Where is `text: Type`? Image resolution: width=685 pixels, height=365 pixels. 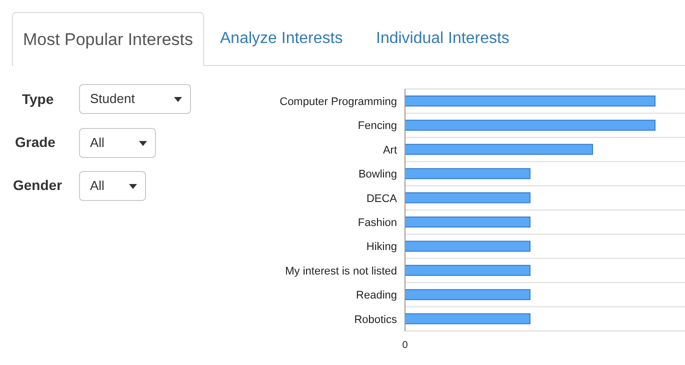 text: Type is located at coordinates (38, 99).